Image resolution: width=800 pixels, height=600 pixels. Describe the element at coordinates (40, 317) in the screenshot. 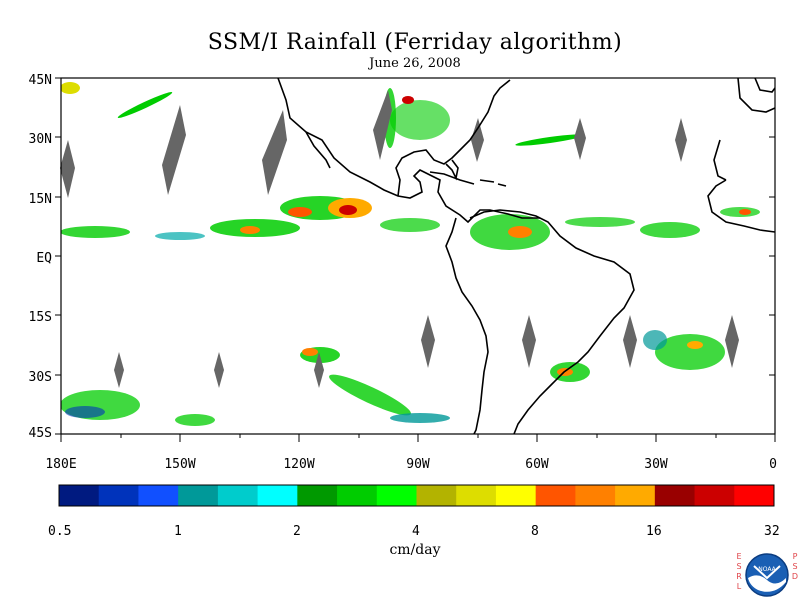

I see `lat-label: 15S` at that location.